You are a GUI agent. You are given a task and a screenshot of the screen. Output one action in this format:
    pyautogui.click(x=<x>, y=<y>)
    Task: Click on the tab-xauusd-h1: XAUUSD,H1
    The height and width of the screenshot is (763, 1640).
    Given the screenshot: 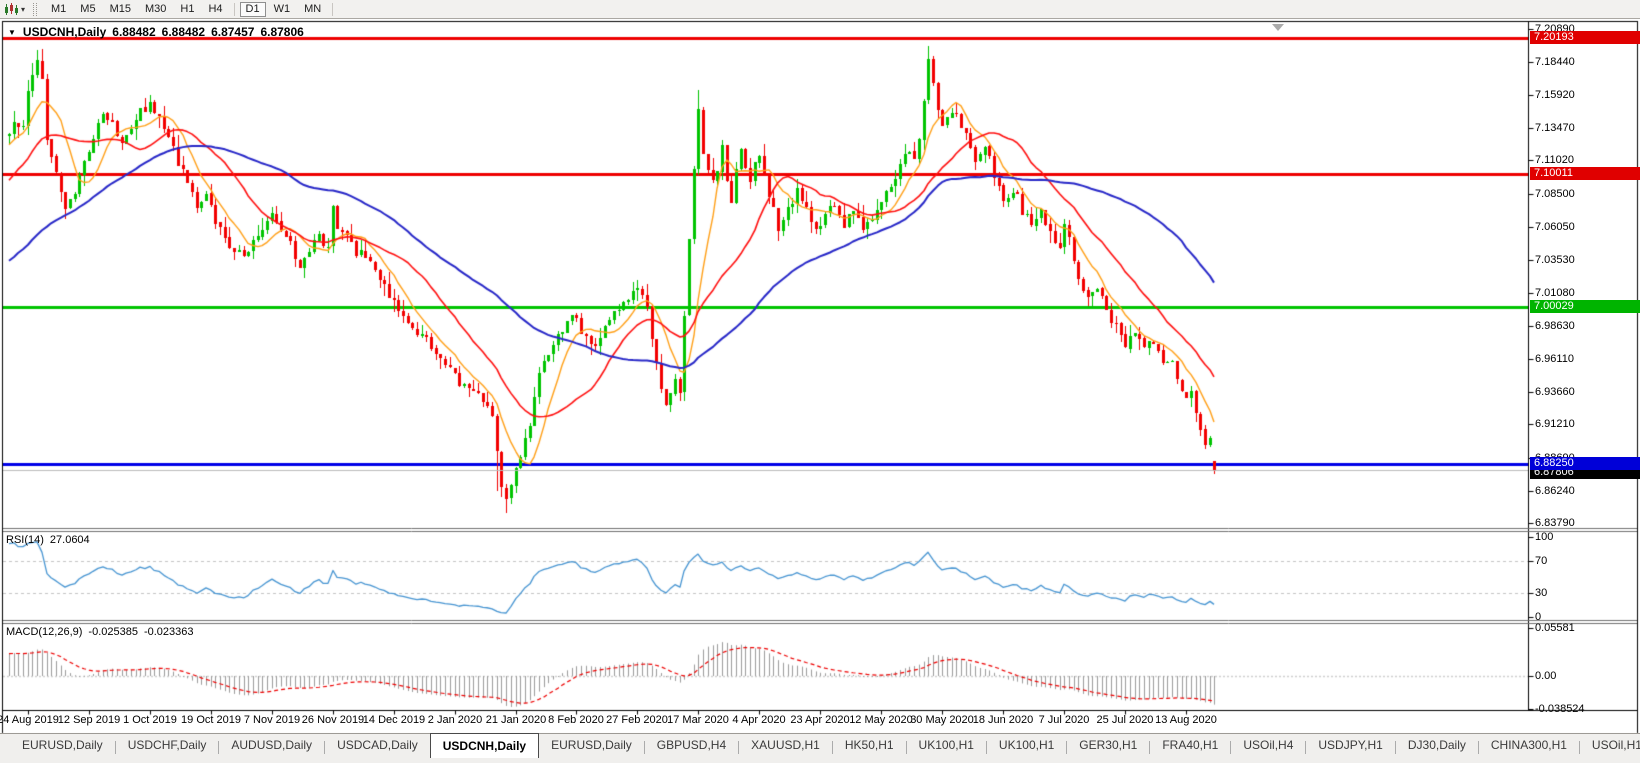 What is the action you would take?
    pyautogui.click(x=785, y=745)
    